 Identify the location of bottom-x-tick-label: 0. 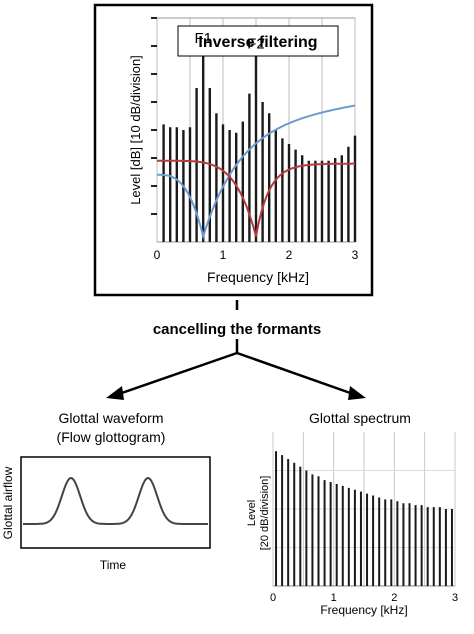
(273, 598).